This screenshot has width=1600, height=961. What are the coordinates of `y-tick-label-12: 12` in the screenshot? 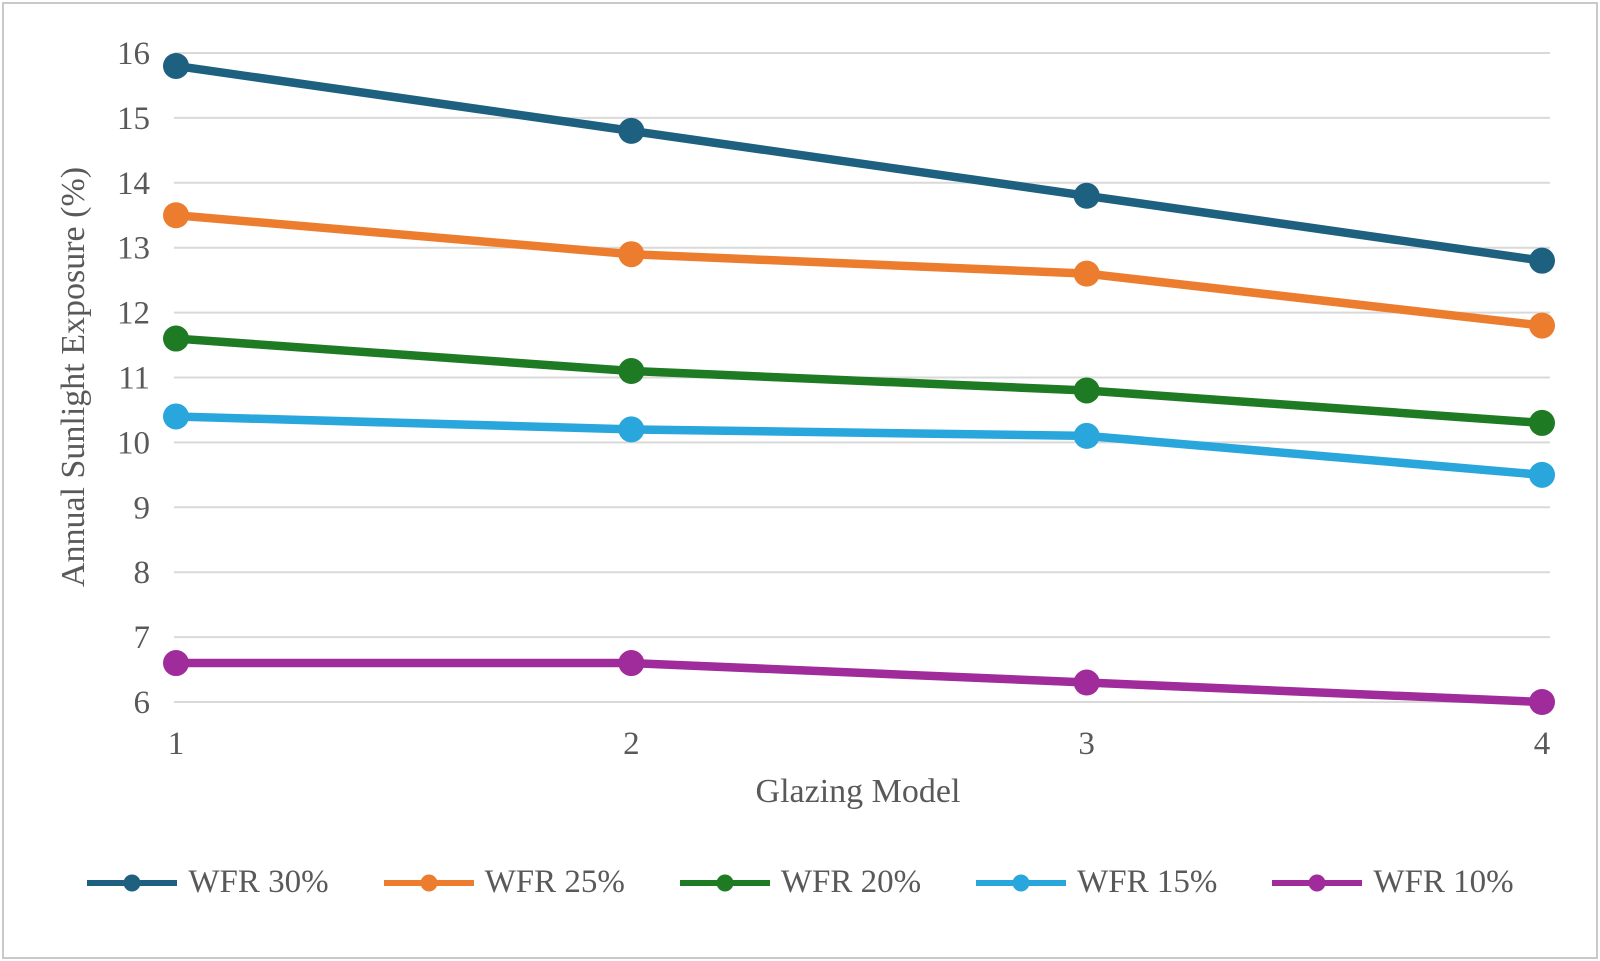 It's located at (133, 314).